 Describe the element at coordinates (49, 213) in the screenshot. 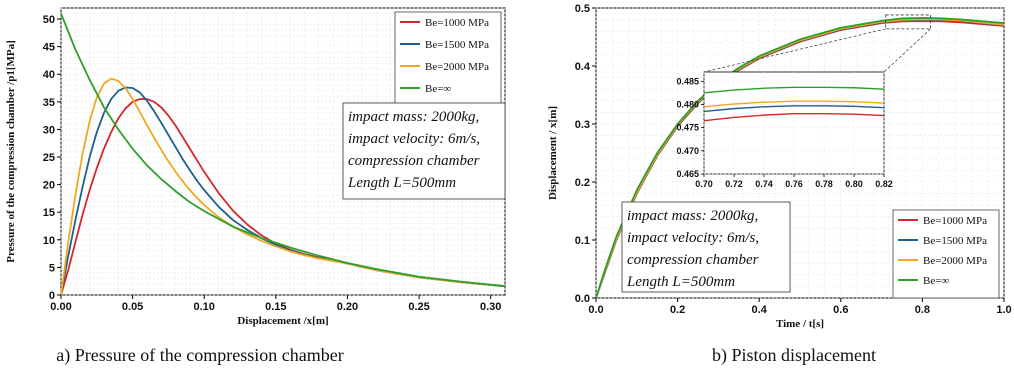

I see `y-tick-label: 15` at that location.